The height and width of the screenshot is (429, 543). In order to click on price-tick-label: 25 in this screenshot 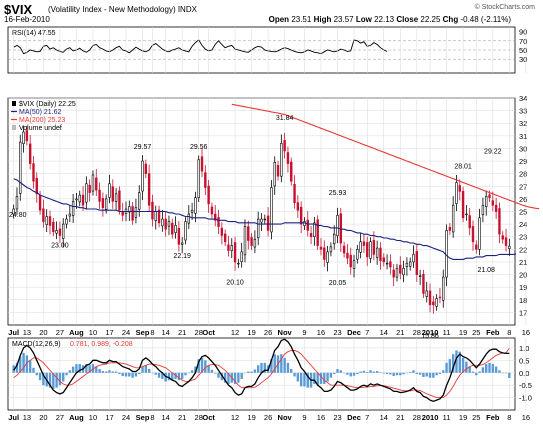, I will do `click(523, 212)`.